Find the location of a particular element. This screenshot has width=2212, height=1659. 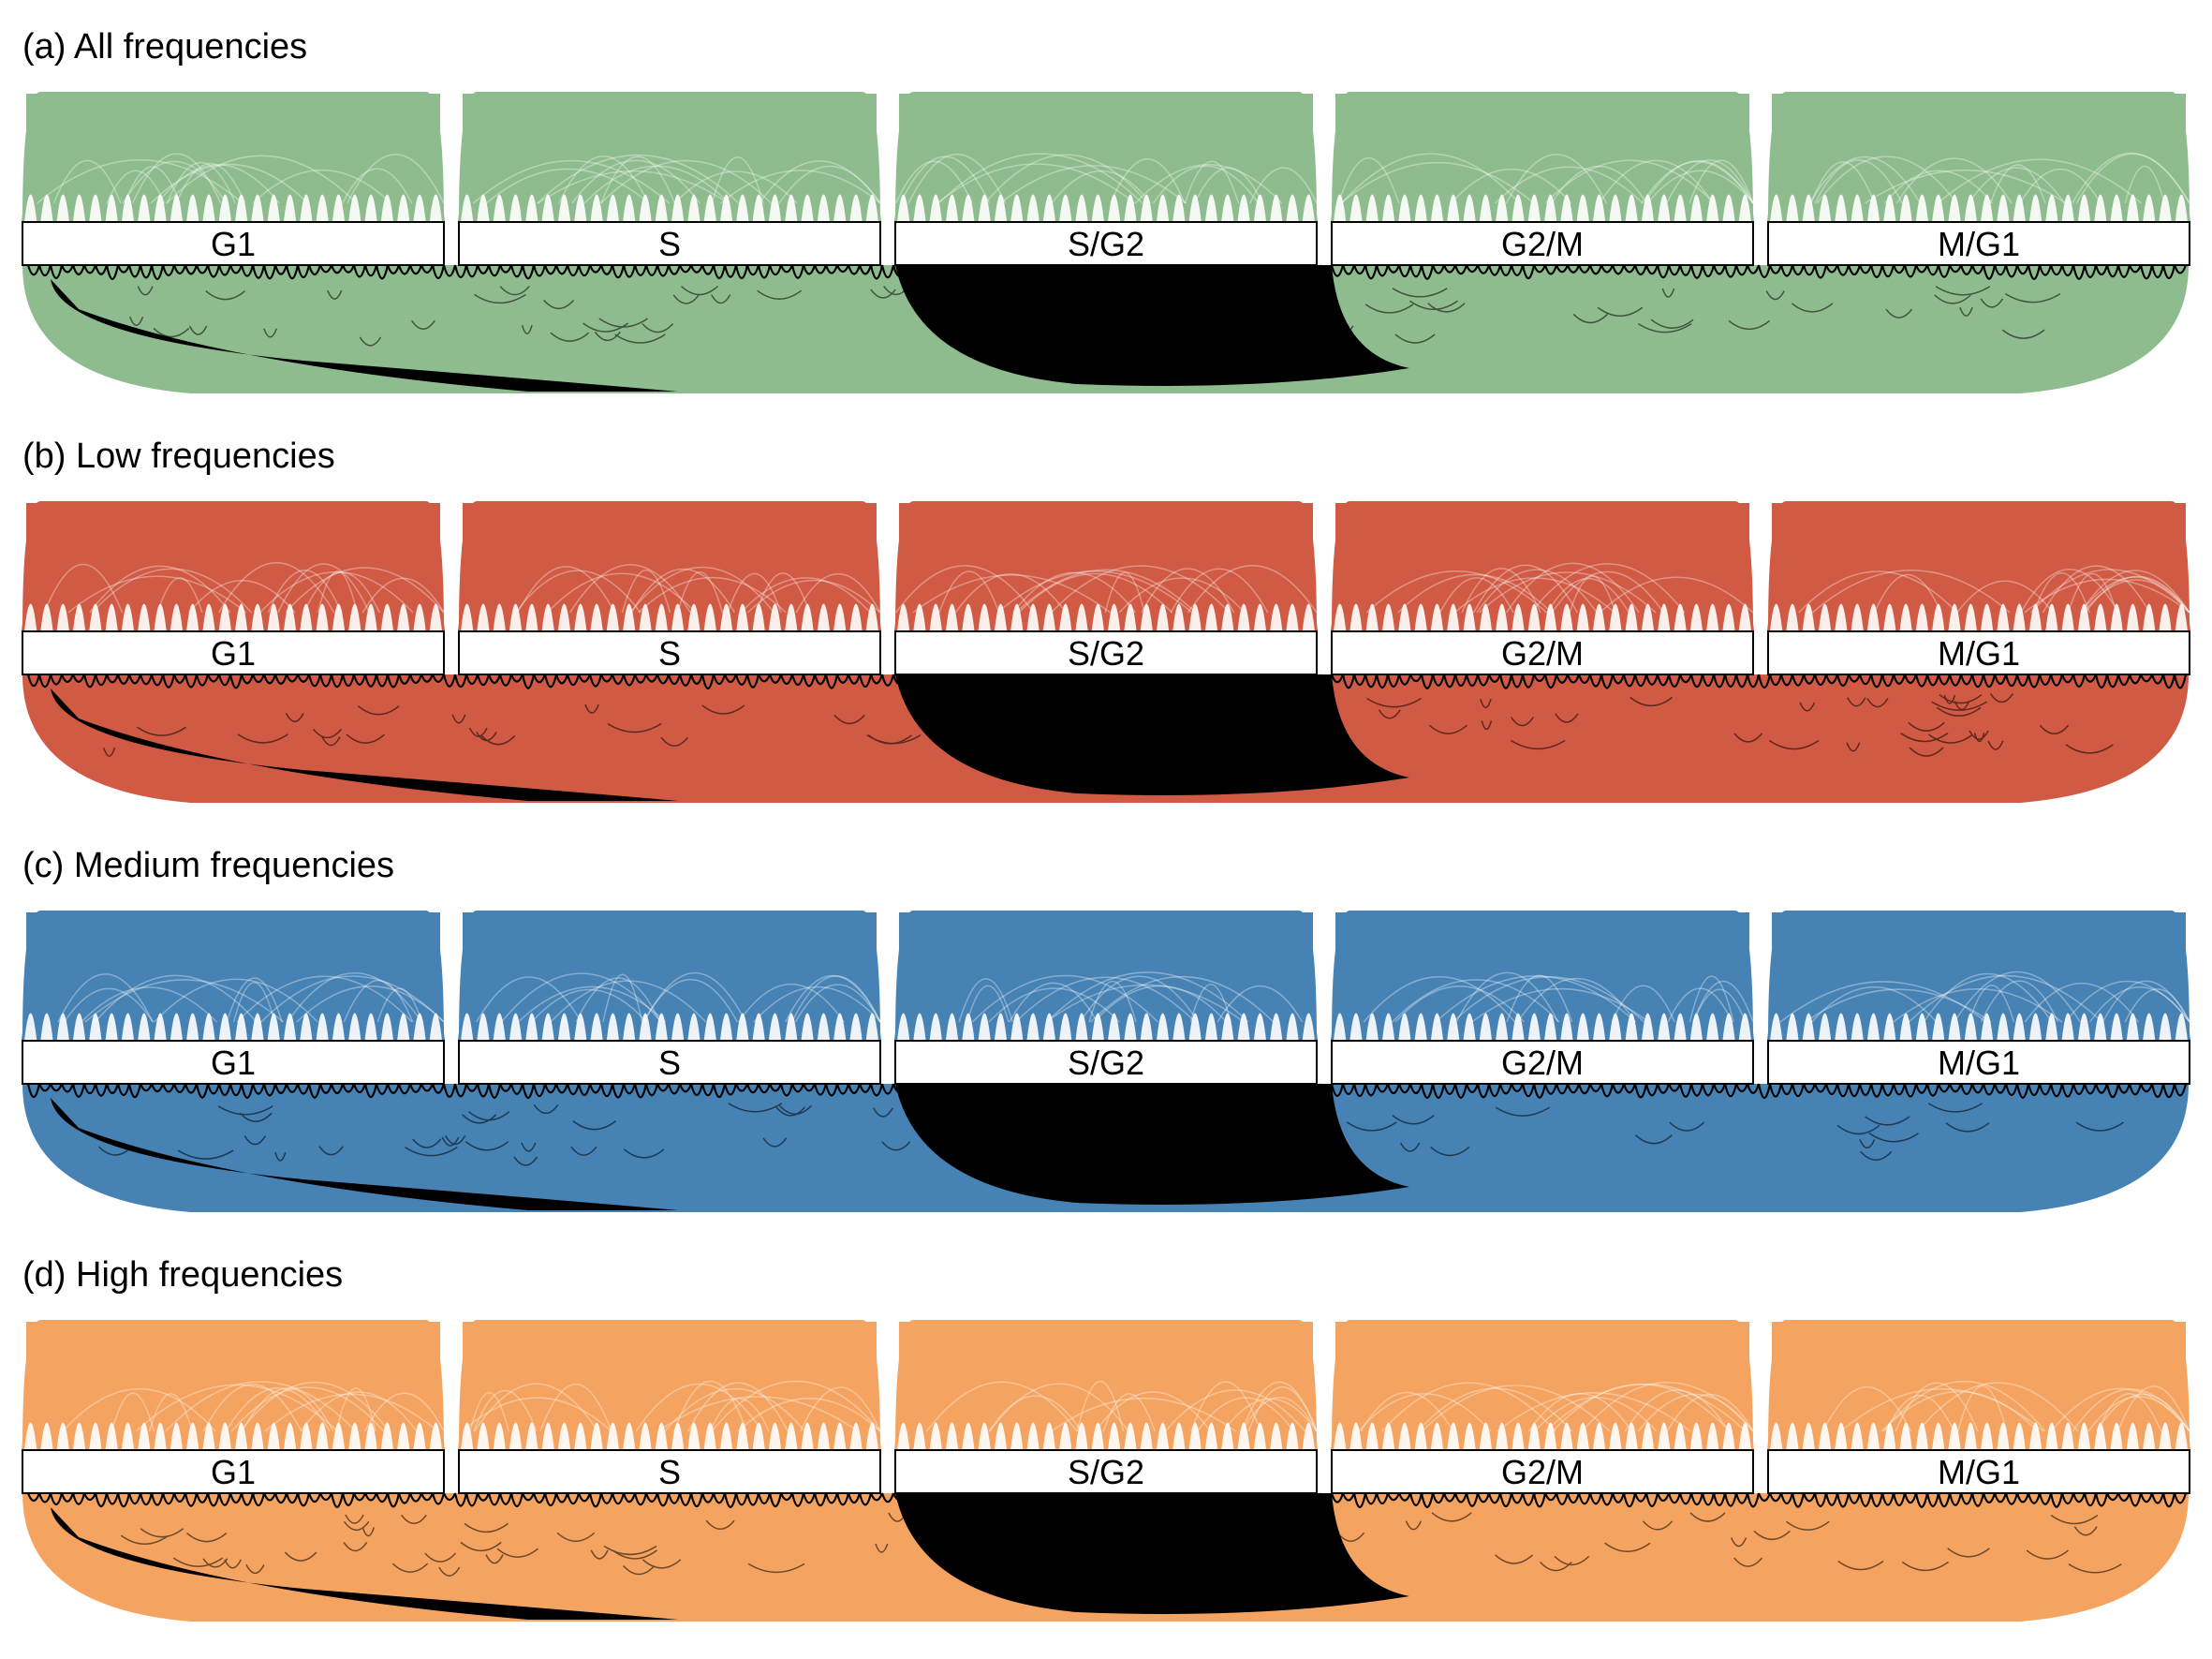

panel-title-a: (a) All frequencies is located at coordinates (165, 47).